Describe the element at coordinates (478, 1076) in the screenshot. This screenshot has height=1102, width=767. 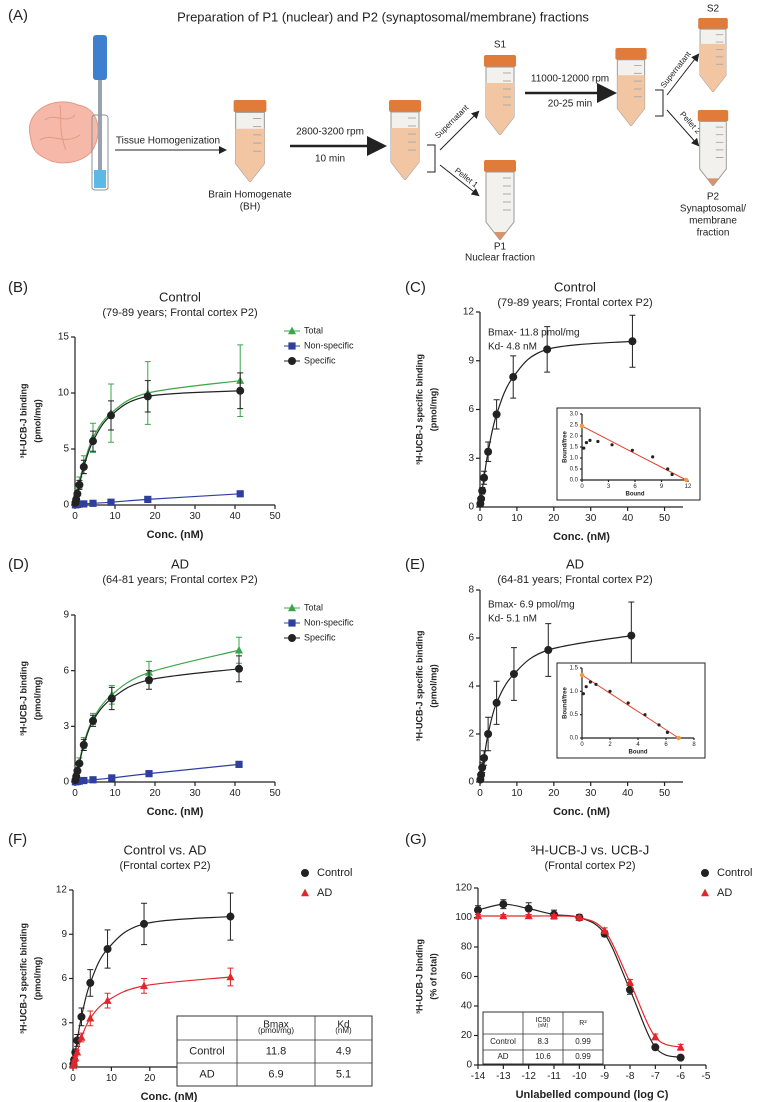
I see `x-tick-label: -14` at that location.